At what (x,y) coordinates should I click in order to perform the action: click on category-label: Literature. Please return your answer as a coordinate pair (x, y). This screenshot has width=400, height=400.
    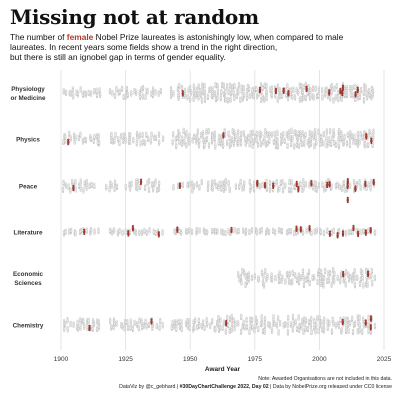
    Looking at the image, I should click on (28, 232).